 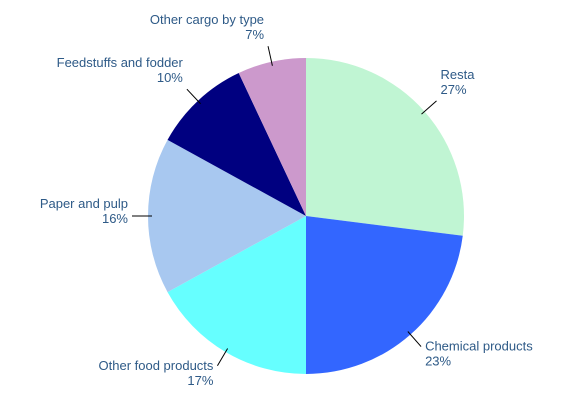 I want to click on slice-value-label: 7%, so click(x=254, y=34).